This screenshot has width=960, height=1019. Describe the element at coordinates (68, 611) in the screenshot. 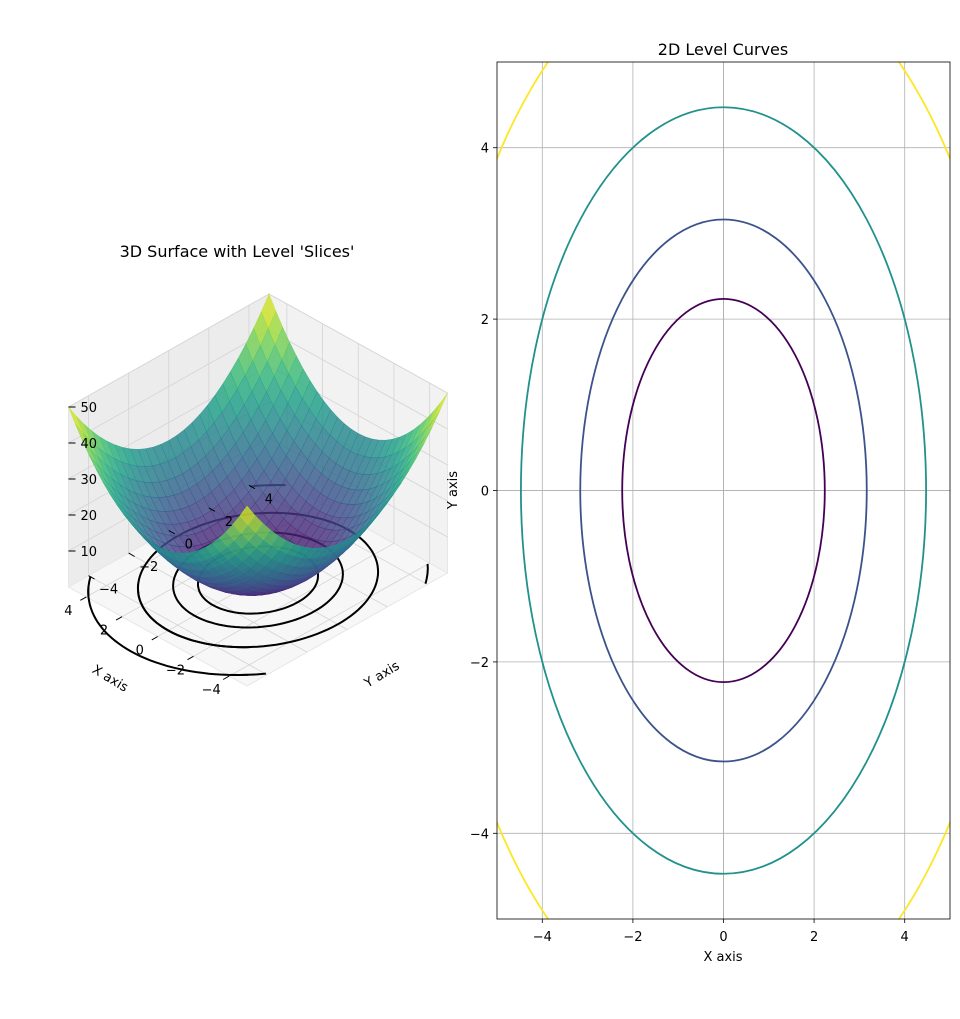

I see `surface-3d-x-tick-label: 4` at that location.